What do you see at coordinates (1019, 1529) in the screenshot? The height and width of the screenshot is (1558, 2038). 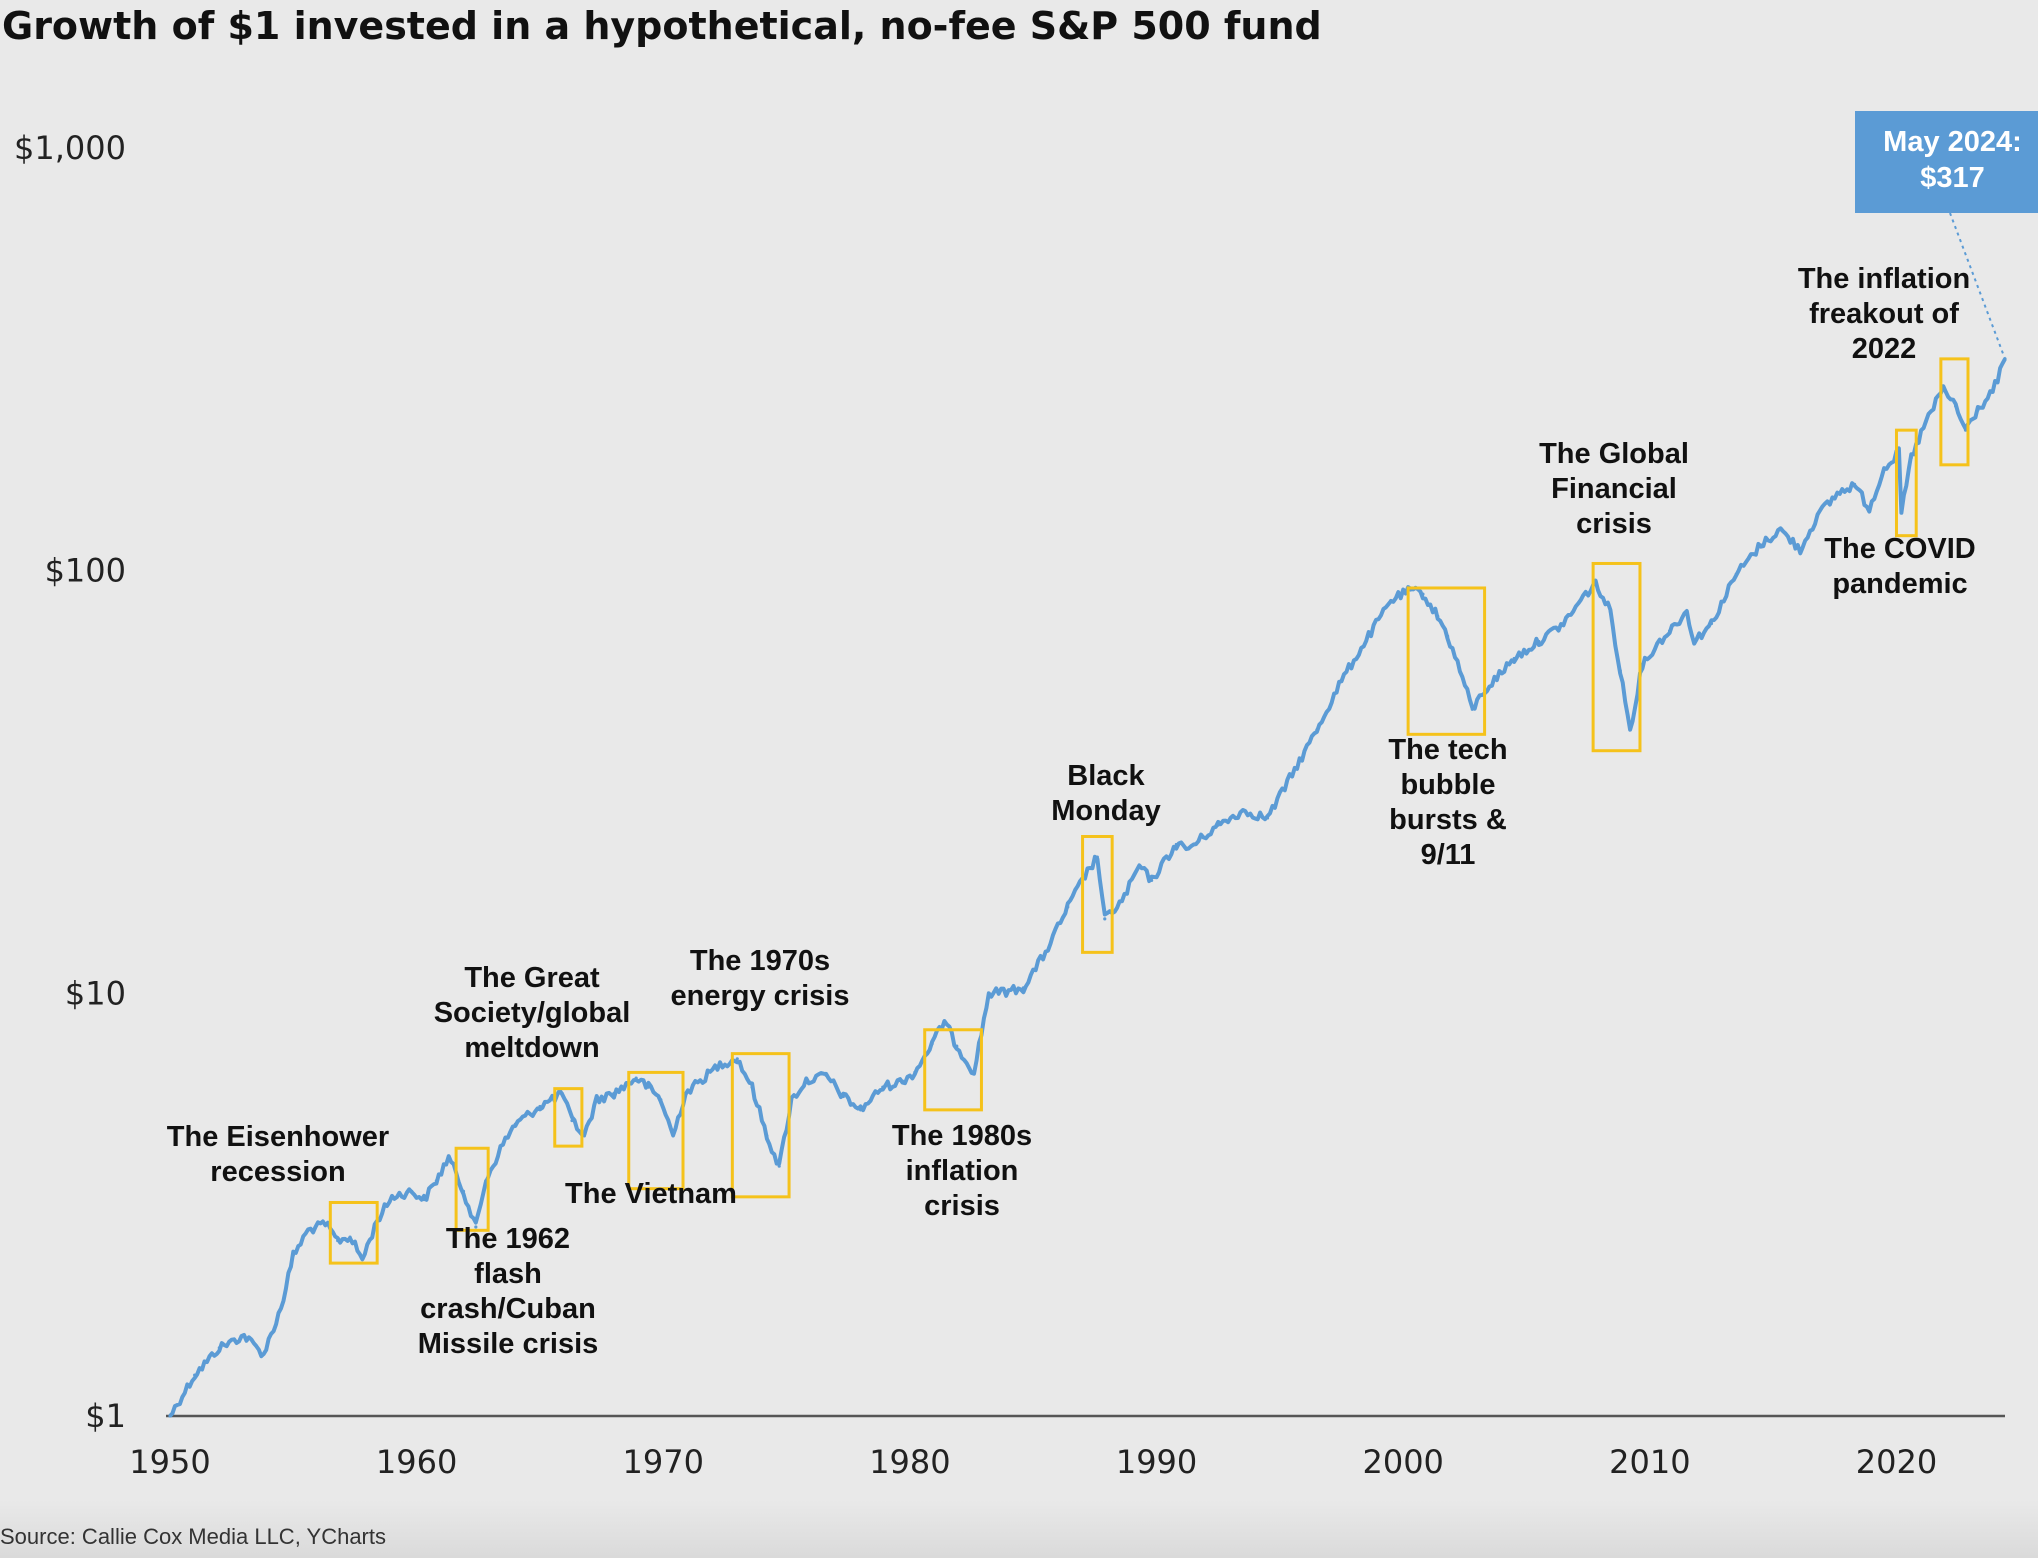 I see `footer-band` at bounding box center [1019, 1529].